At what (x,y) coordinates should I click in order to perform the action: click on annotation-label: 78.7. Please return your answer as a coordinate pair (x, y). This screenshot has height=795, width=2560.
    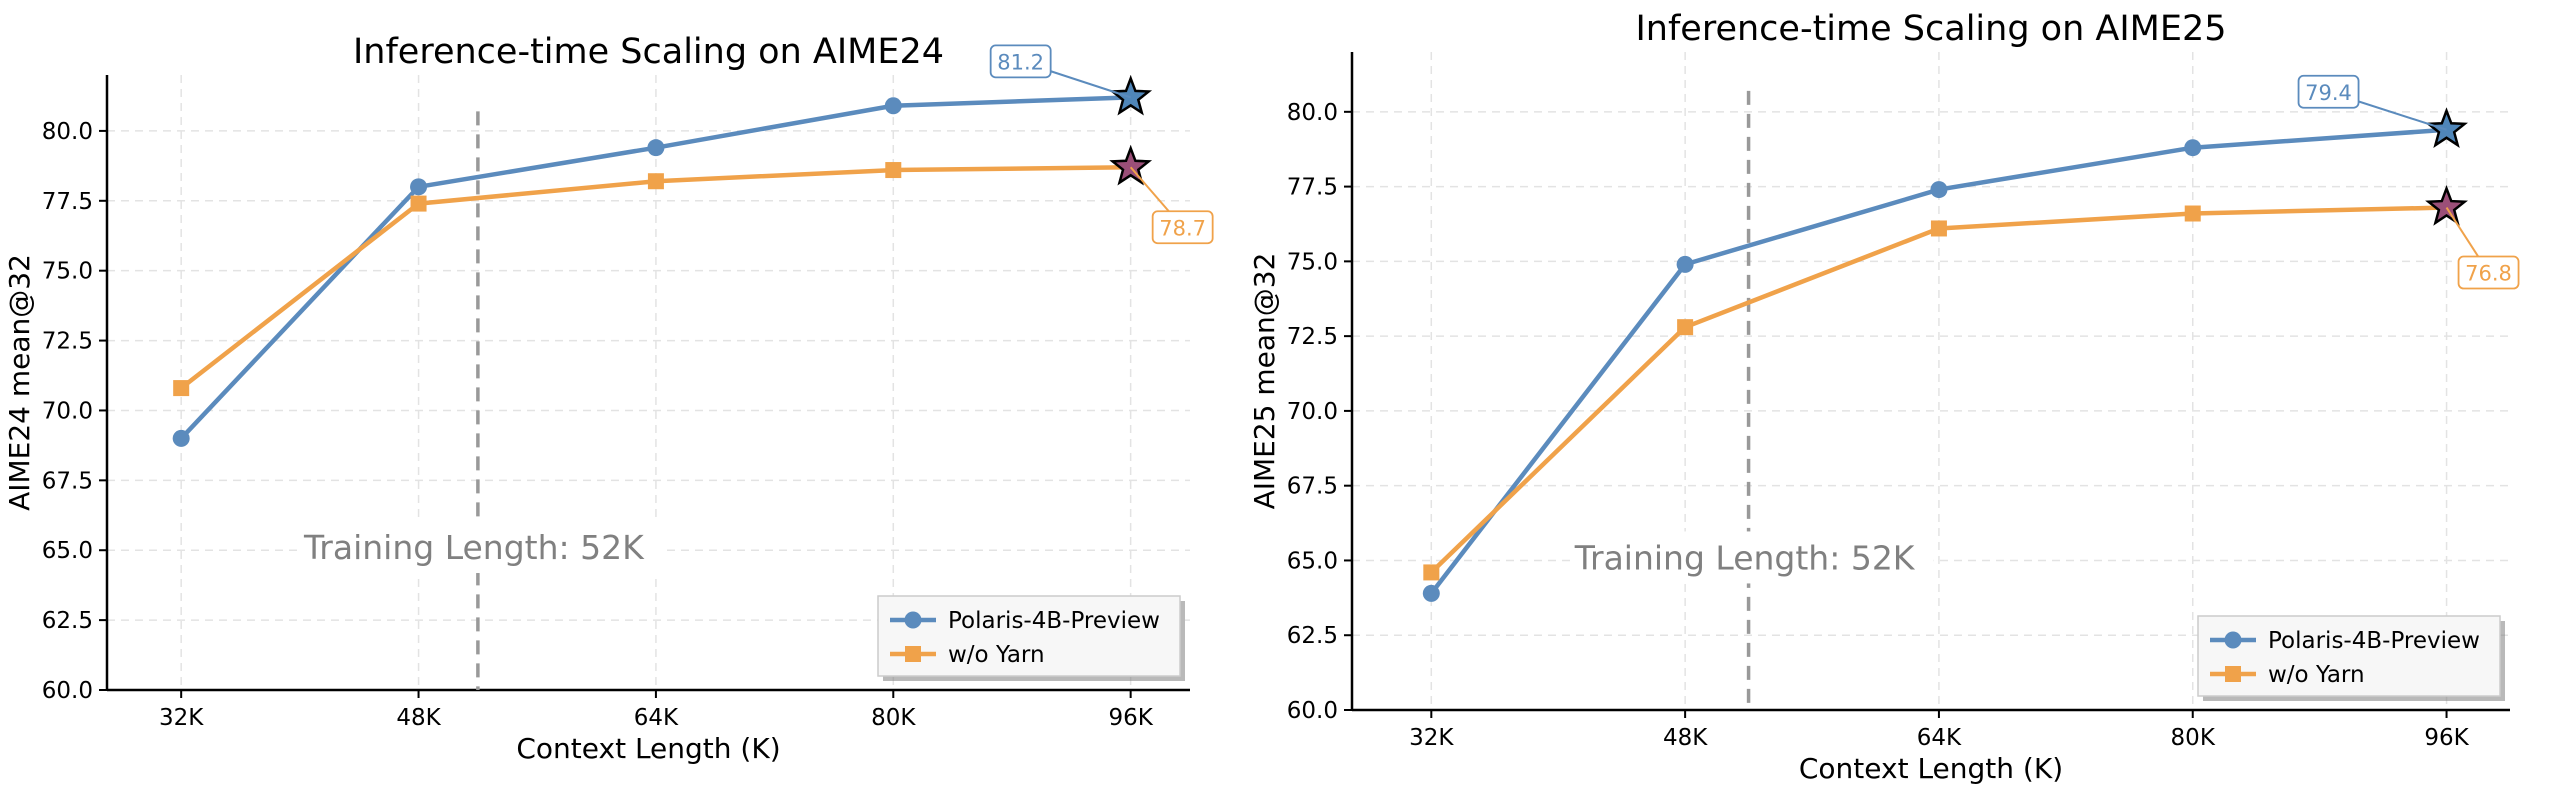
    Looking at the image, I should click on (1182, 228).